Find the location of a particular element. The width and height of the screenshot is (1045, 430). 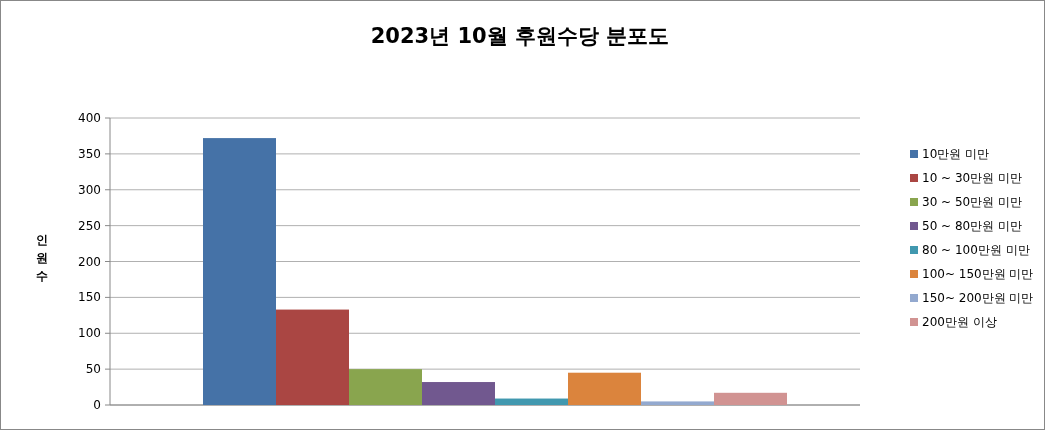

y-tick-label: 100 is located at coordinates (89, 333).